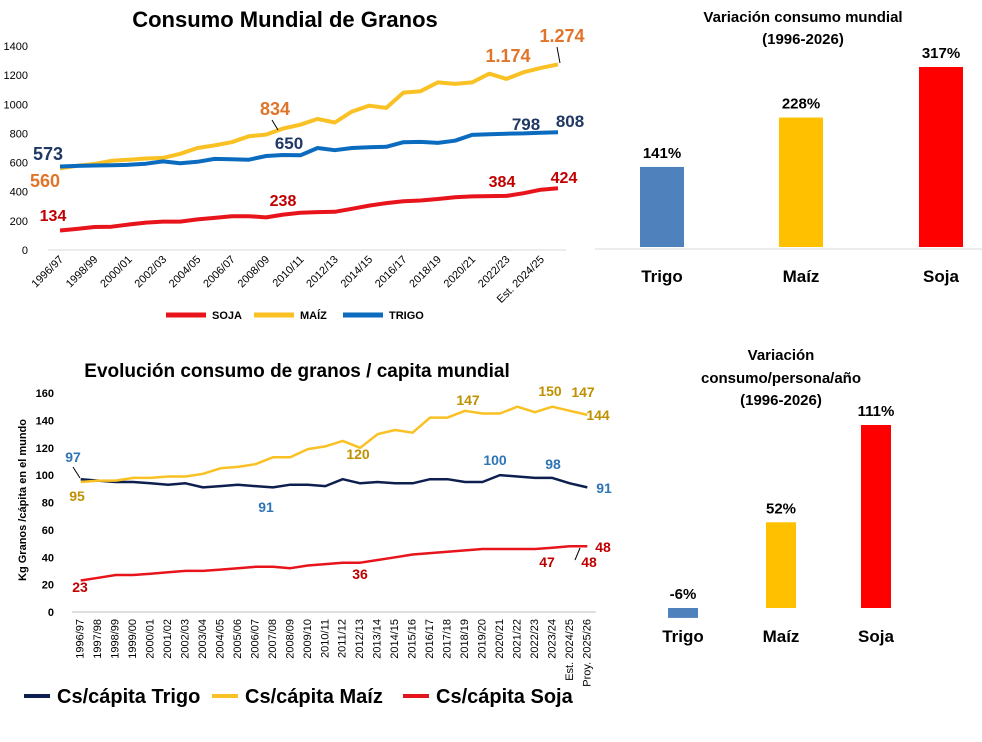  What do you see at coordinates (378, 639) in the screenshot?
I see `chart3-xtick: 2013/14` at bounding box center [378, 639].